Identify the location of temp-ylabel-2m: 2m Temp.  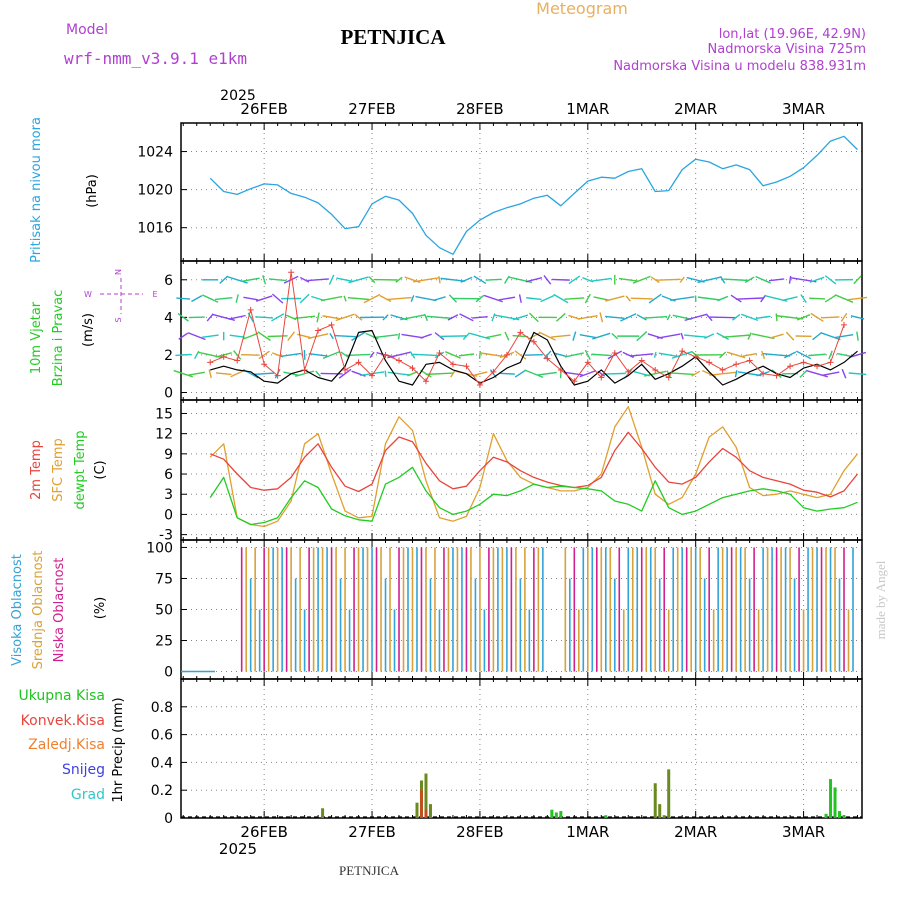
(36, 470).